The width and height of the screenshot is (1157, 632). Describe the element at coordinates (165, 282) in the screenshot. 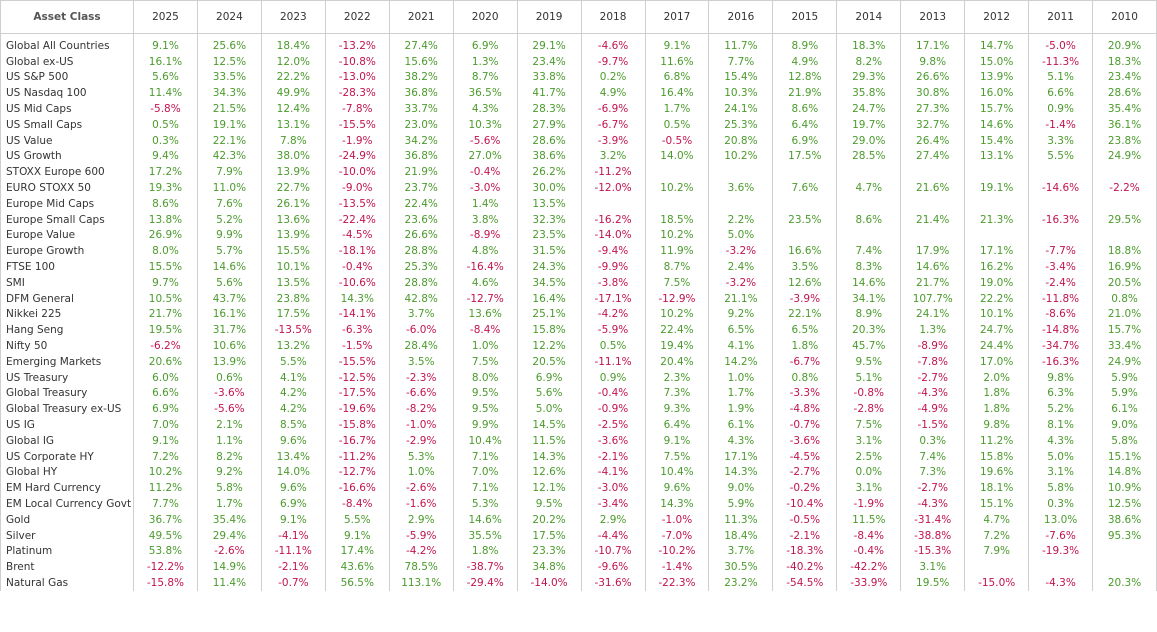

I see `return-cell: 9.7%` at that location.